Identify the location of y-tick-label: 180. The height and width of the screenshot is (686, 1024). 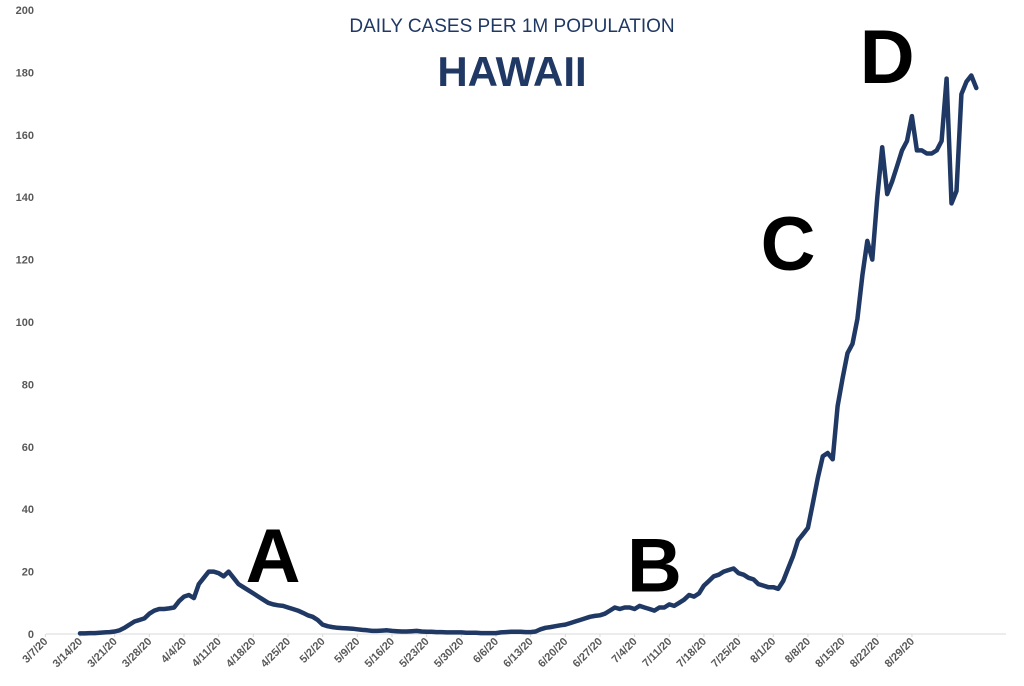
(25, 73).